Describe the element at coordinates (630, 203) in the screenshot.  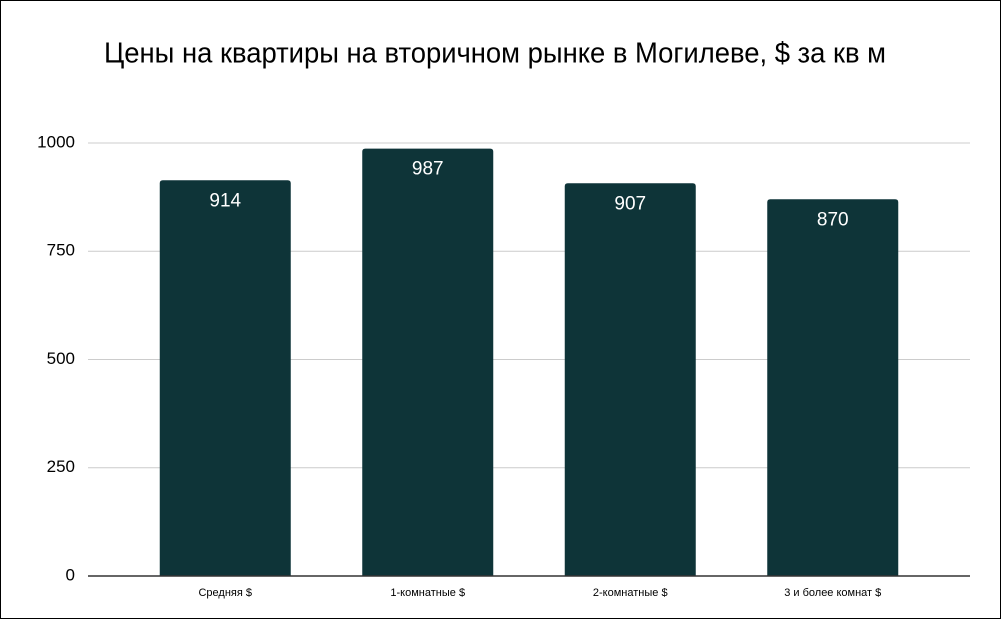
I see `data-label: 907` at that location.